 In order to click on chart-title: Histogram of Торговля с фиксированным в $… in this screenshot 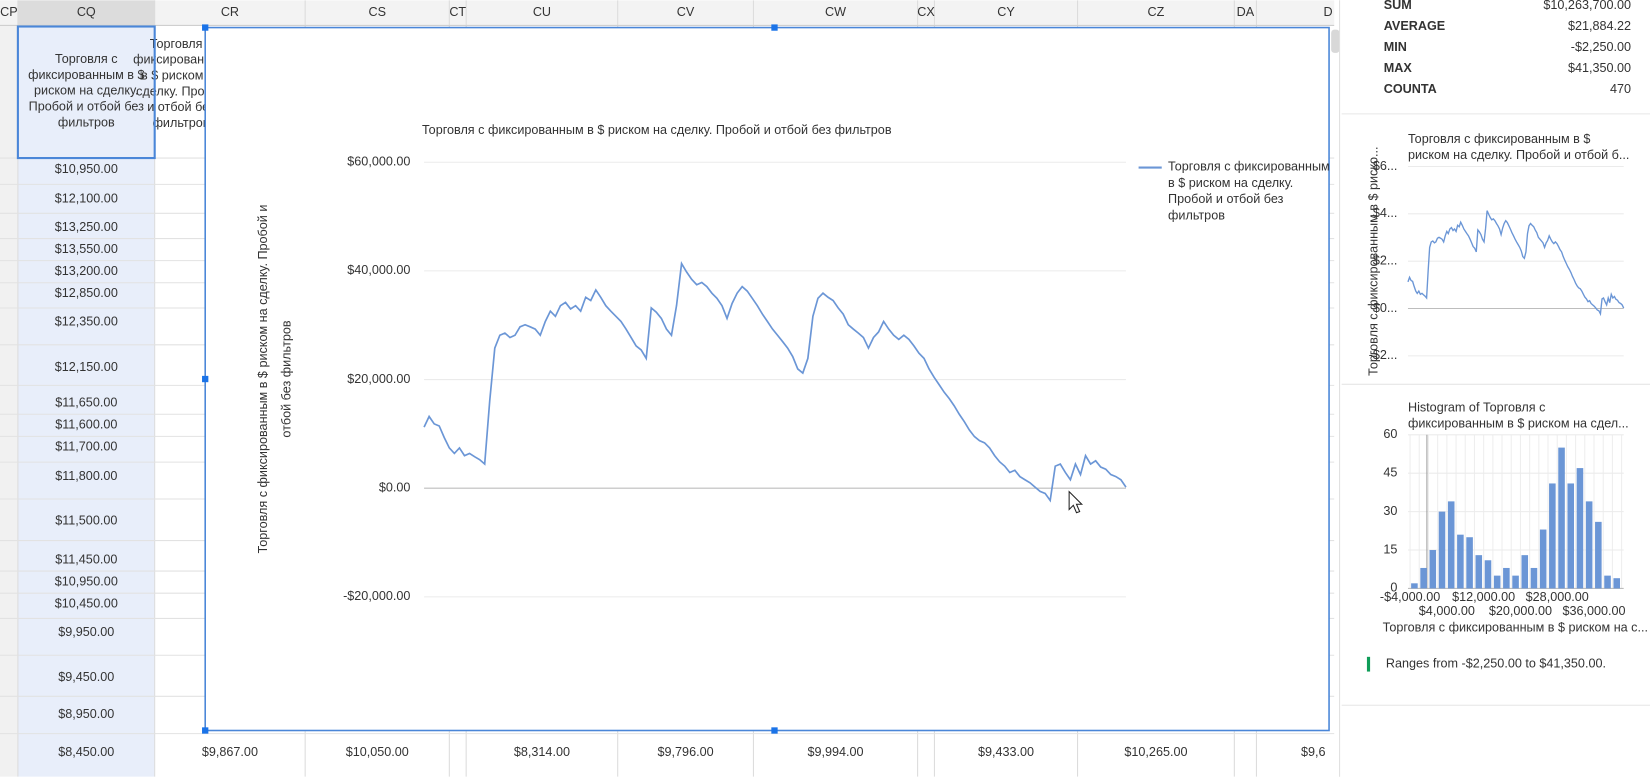, I will do `click(1518, 416)`.